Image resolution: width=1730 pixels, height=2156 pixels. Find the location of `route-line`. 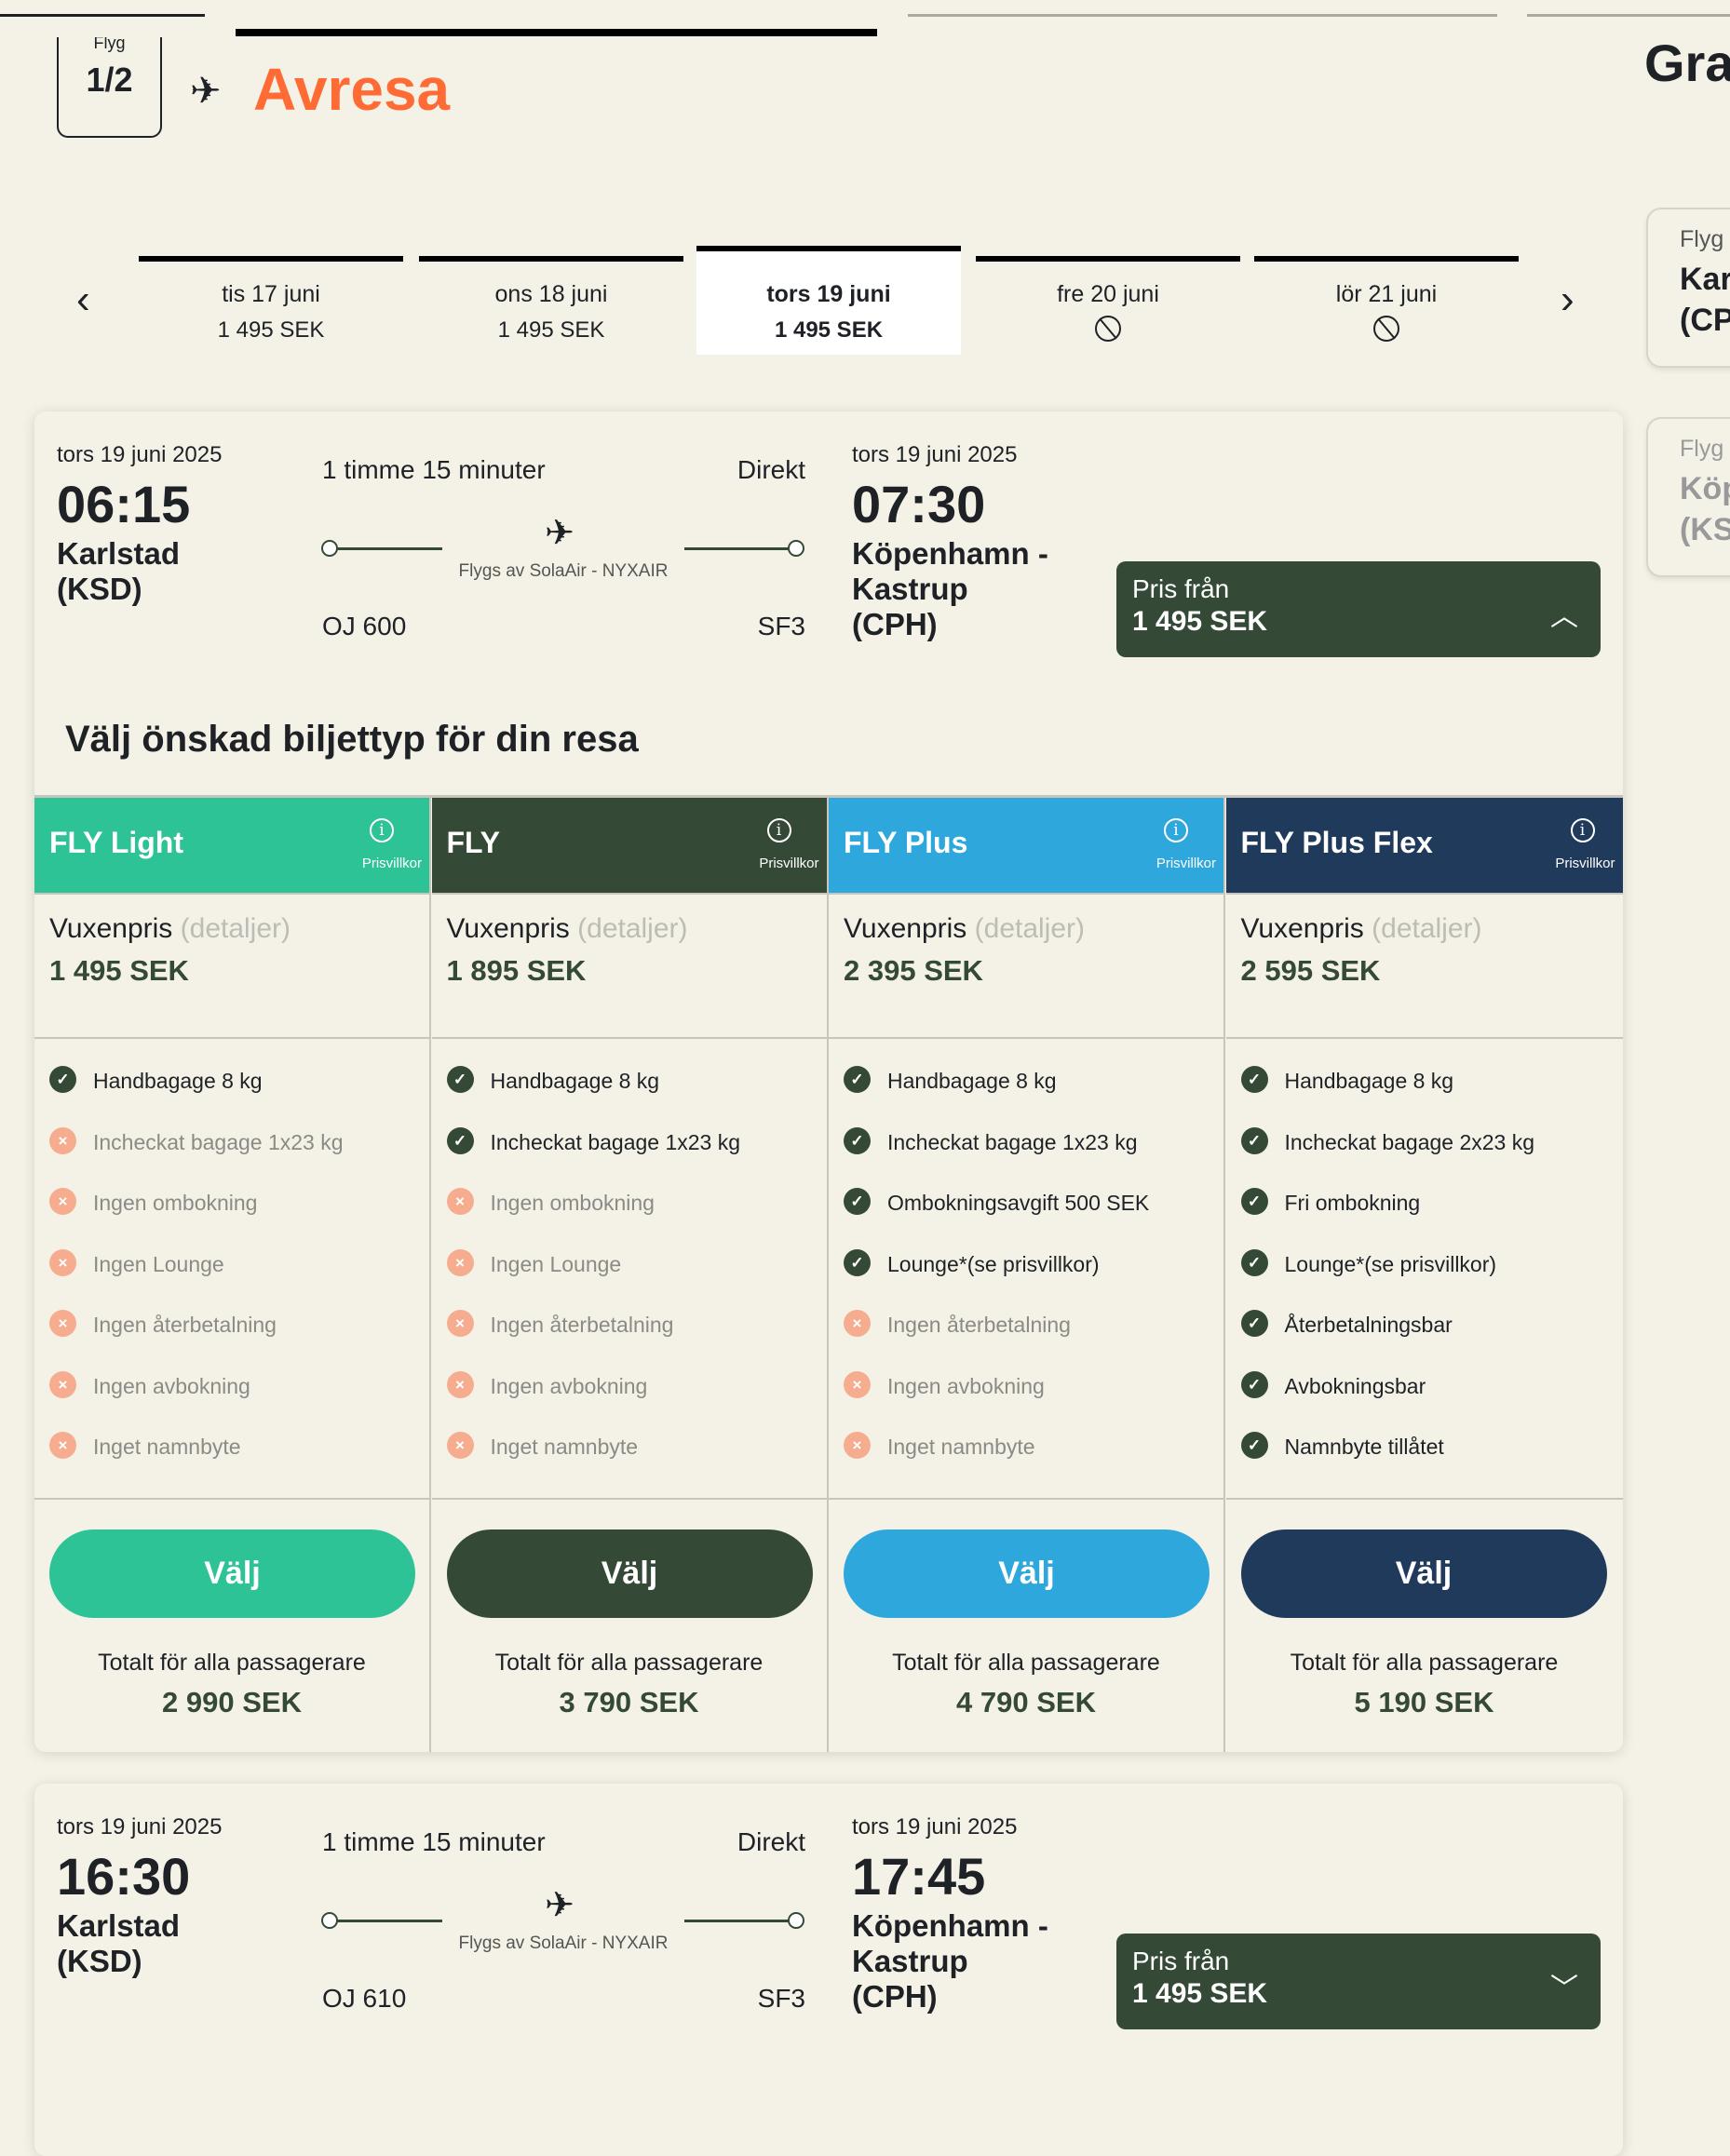

route-line is located at coordinates (389, 1921).